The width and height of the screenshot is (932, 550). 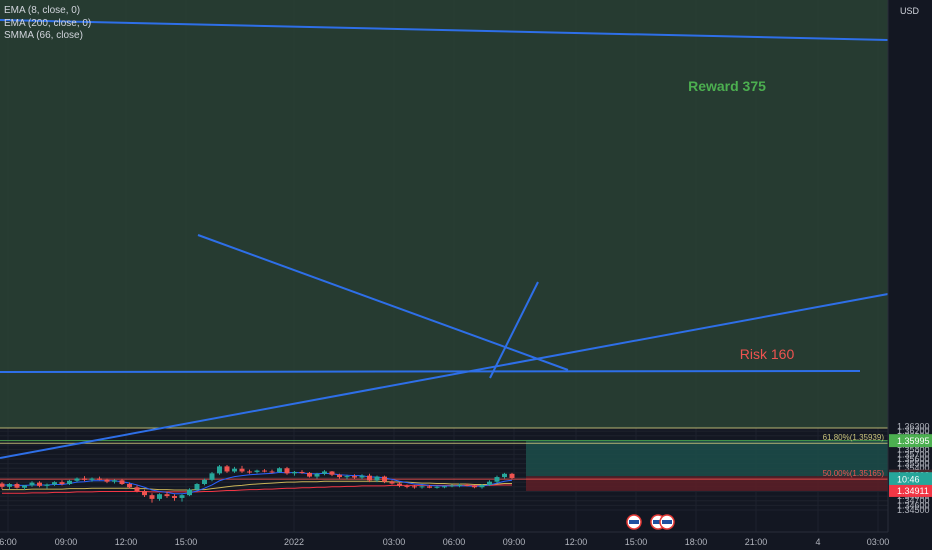 What do you see at coordinates (913, 450) in the screenshot?
I see `price-tick-label: 1.35800` at bounding box center [913, 450].